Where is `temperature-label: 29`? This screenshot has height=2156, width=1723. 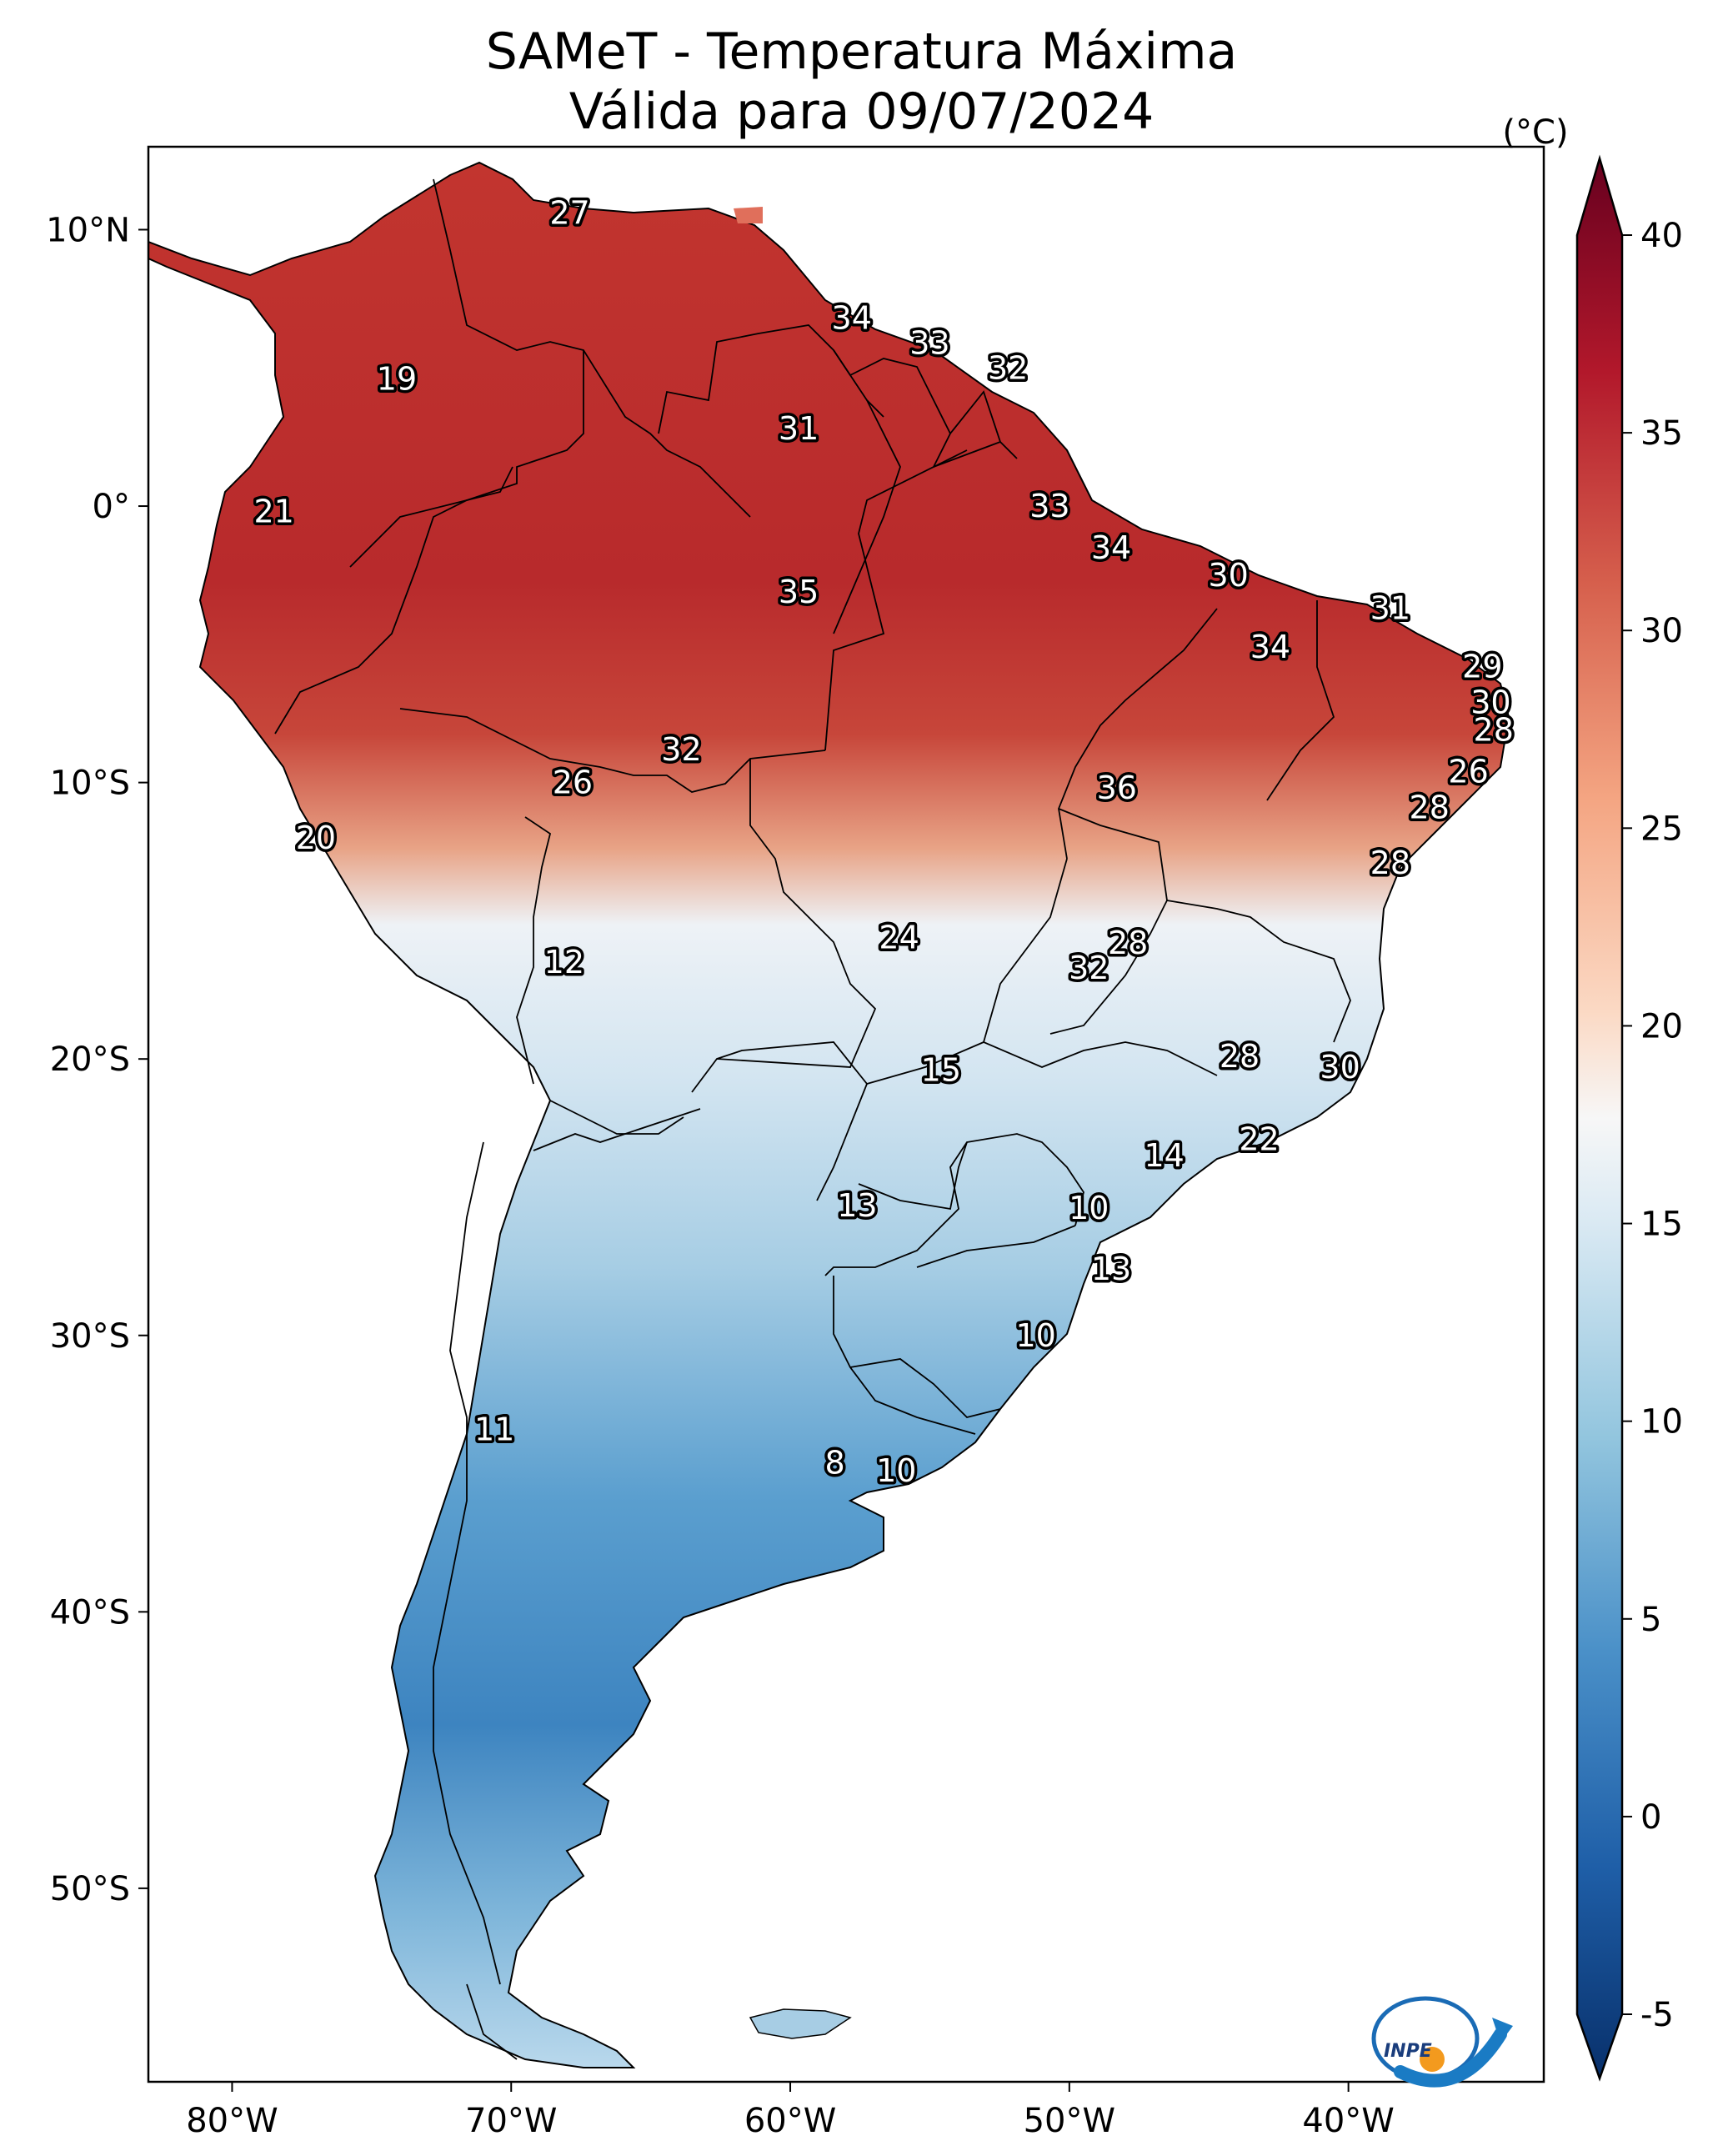 temperature-label: 29 is located at coordinates (1482, 666).